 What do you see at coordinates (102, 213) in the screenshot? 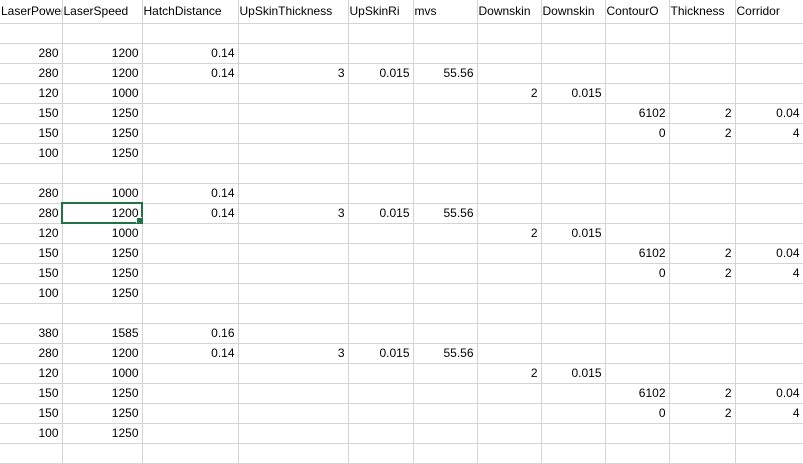
I see `active-cell: 1200` at bounding box center [102, 213].